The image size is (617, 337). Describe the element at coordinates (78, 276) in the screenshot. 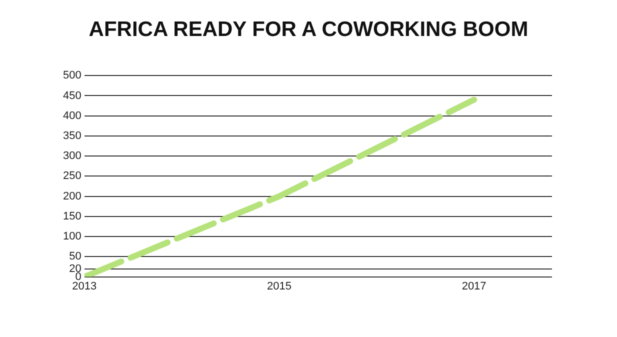

I see `y-tick-label: 0` at that location.